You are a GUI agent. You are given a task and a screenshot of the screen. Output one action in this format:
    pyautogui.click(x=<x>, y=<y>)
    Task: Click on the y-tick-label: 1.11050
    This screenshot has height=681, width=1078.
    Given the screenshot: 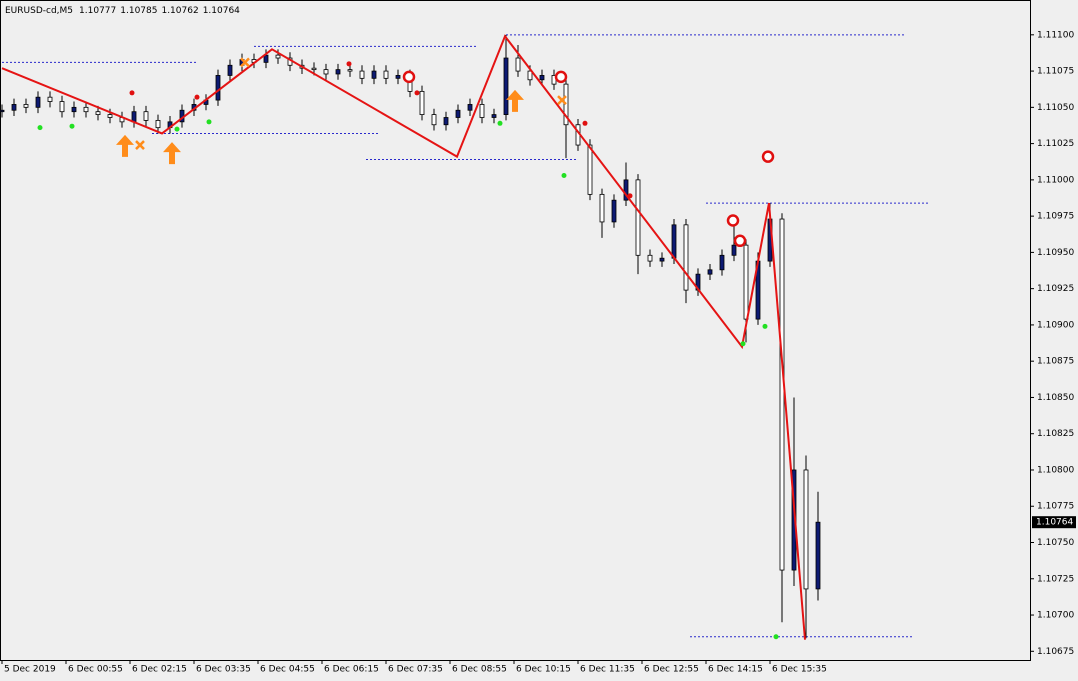 What is the action you would take?
    pyautogui.click(x=1055, y=108)
    